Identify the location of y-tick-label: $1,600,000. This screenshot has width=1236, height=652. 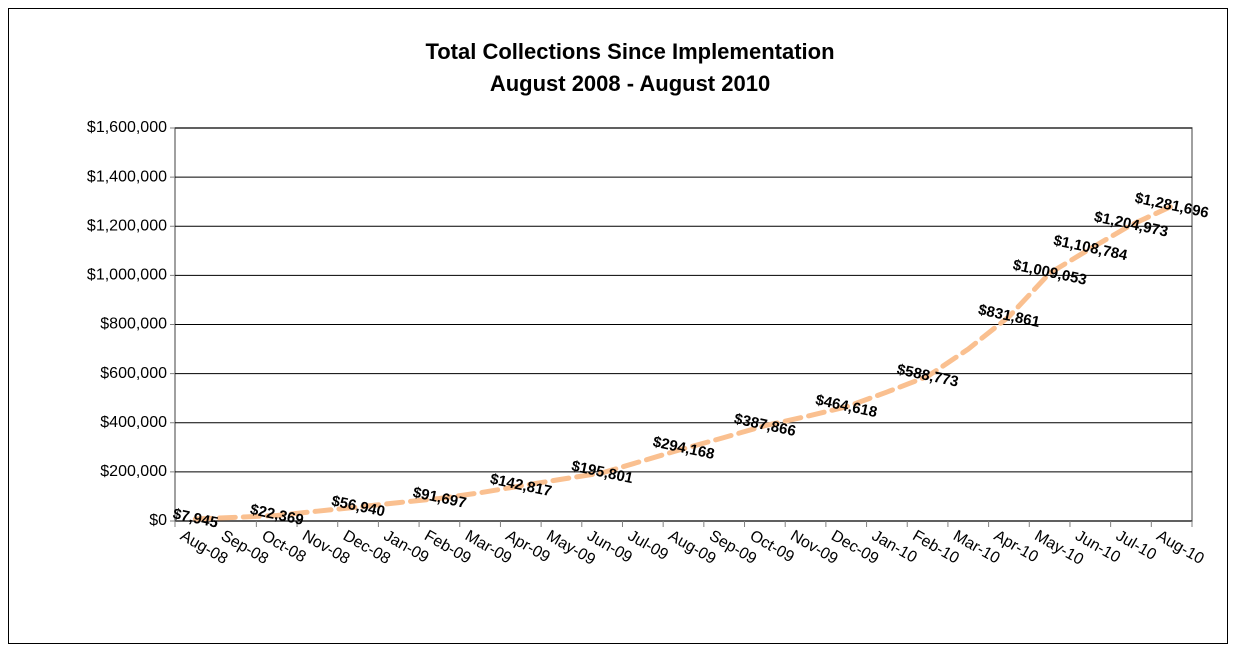
(127, 127).